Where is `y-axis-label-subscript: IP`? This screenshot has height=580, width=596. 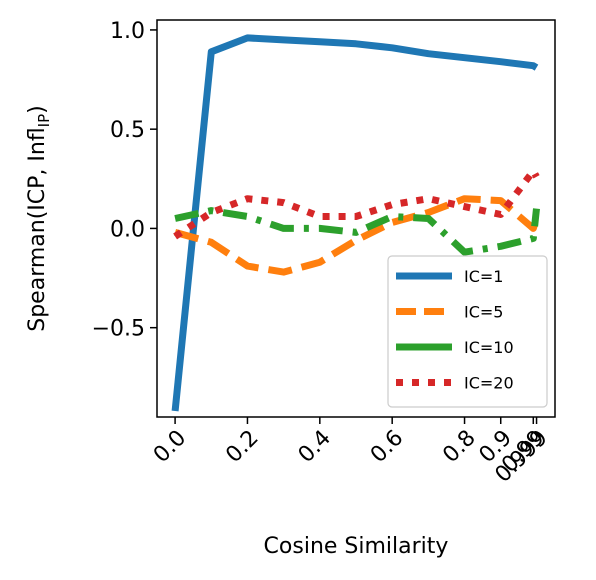
y-axis-label-subscript: IP is located at coordinates (44, 120).